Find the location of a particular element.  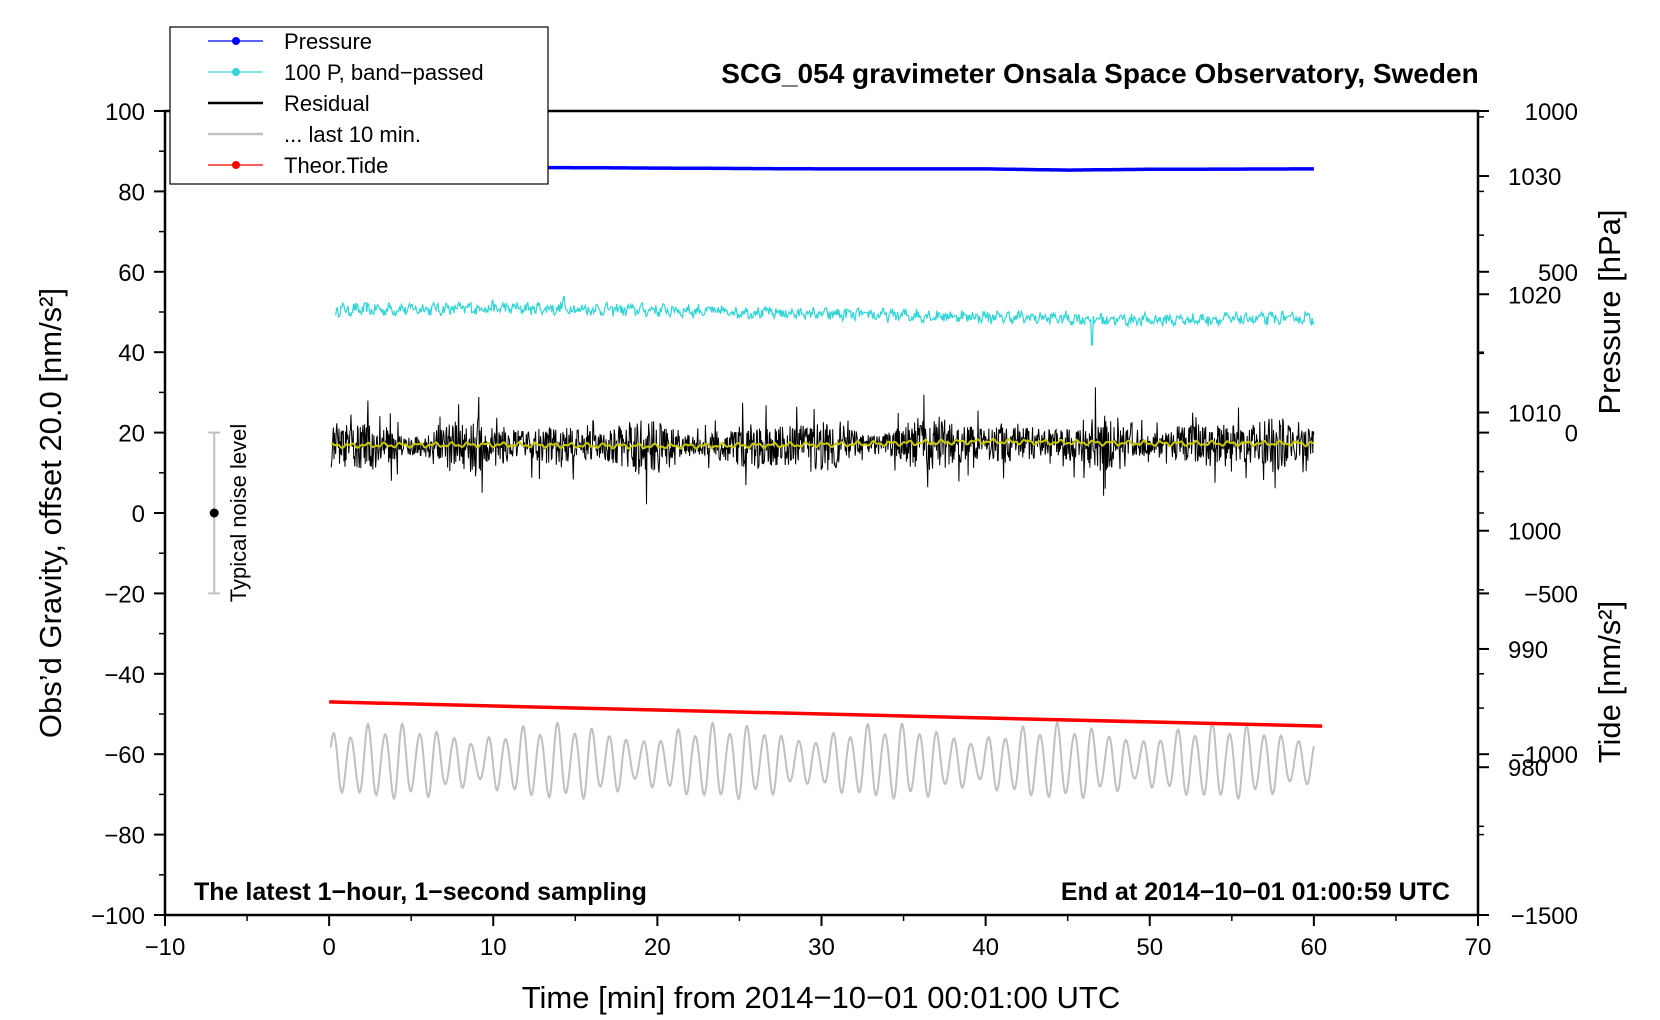

y-axis-tide: −1500 −1000 −500 0 500 1000 is located at coordinates (1528, 514).